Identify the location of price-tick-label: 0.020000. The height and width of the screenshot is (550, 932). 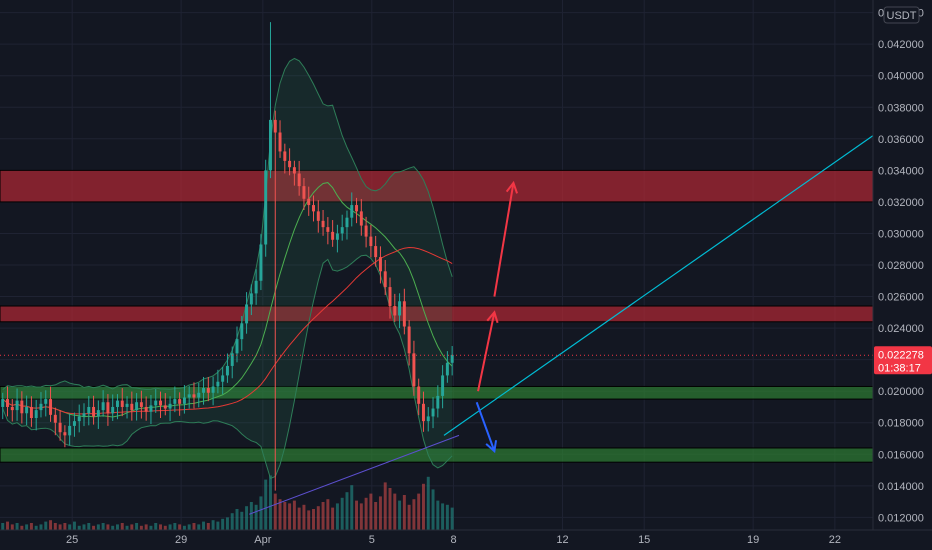
(901, 392).